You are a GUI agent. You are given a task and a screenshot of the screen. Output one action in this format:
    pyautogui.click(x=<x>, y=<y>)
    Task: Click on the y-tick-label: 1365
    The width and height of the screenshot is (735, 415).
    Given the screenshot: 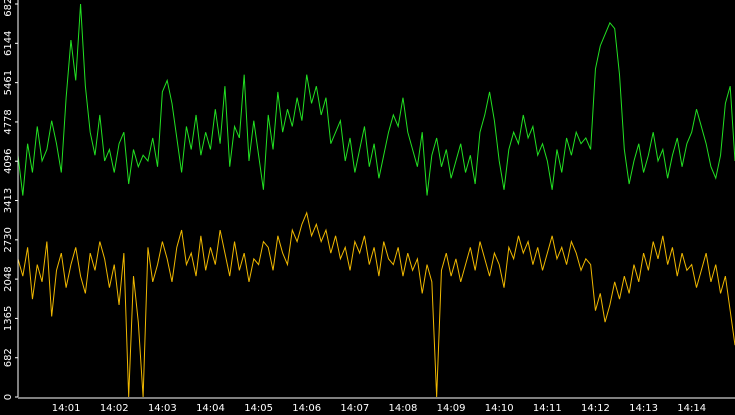 What is the action you would take?
    pyautogui.click(x=8, y=318)
    